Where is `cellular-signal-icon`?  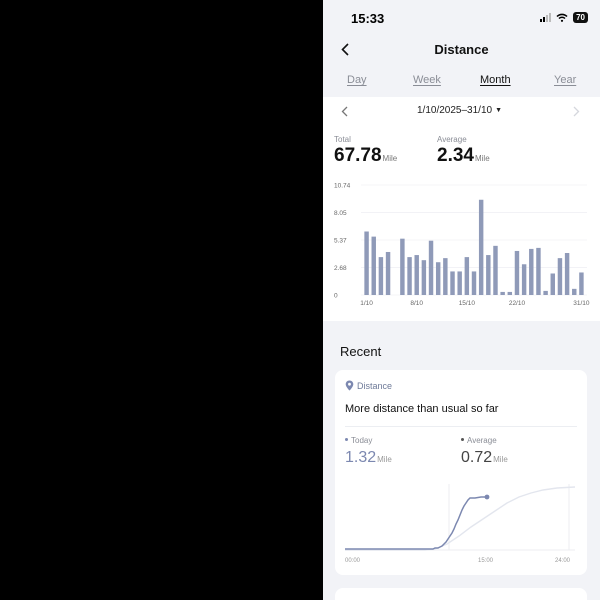
cellular-signal-icon is located at coordinates (546, 17).